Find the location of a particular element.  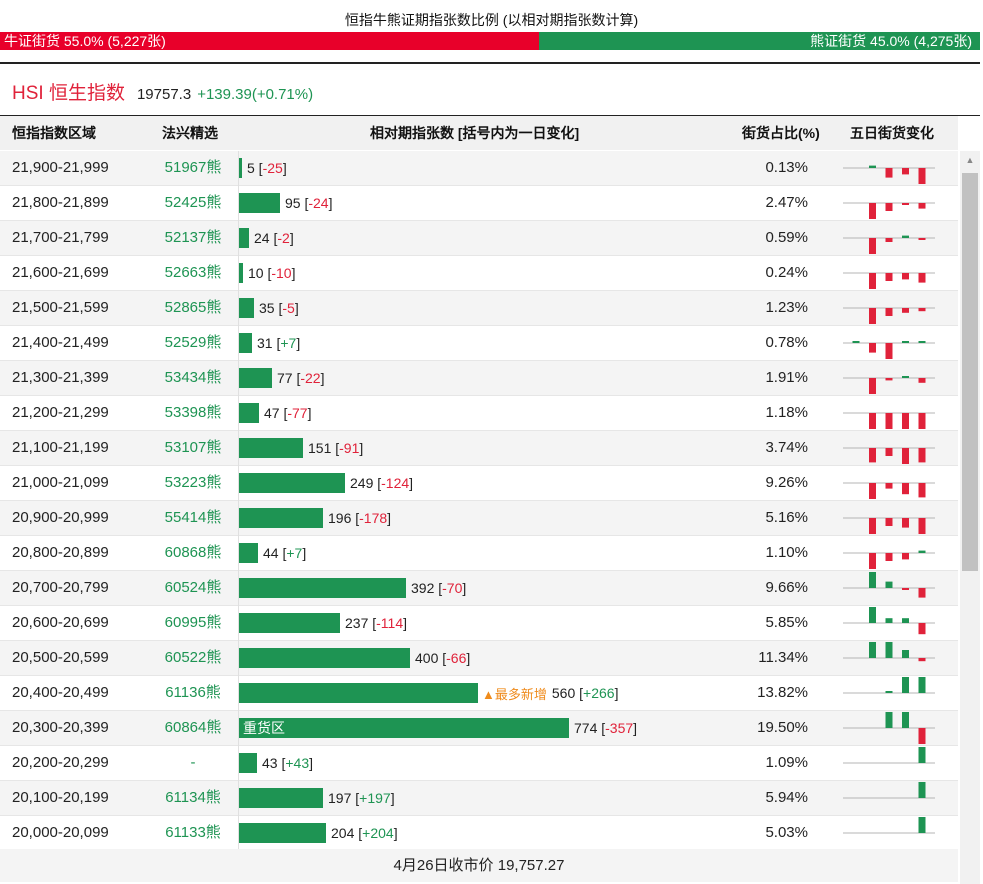

quantity-value: 197 [+197] is located at coordinates (361, 798).